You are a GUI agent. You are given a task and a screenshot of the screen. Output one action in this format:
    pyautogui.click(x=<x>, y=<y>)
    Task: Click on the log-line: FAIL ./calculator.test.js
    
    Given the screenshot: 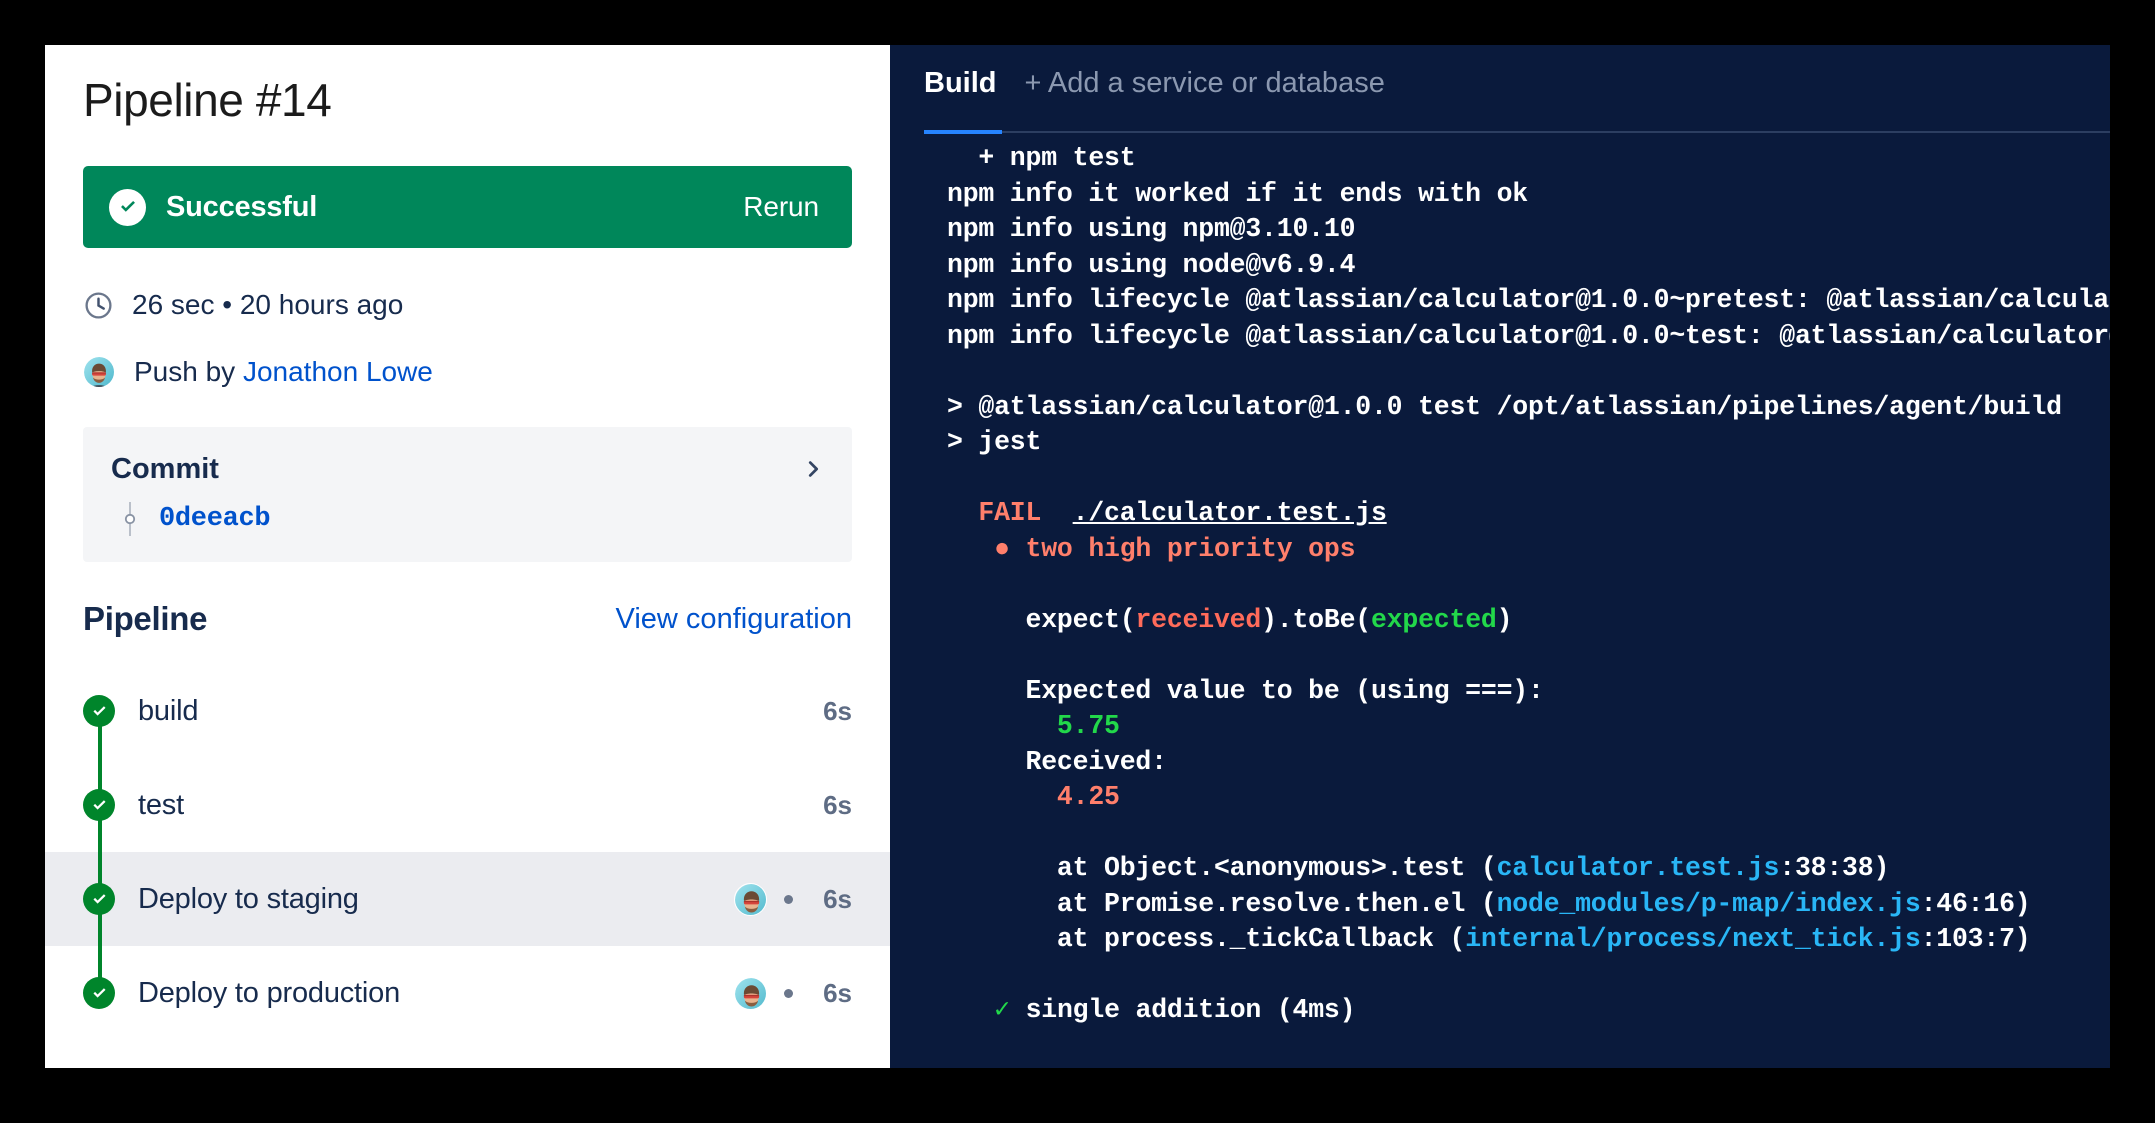 What is the action you would take?
    pyautogui.click(x=1528, y=514)
    